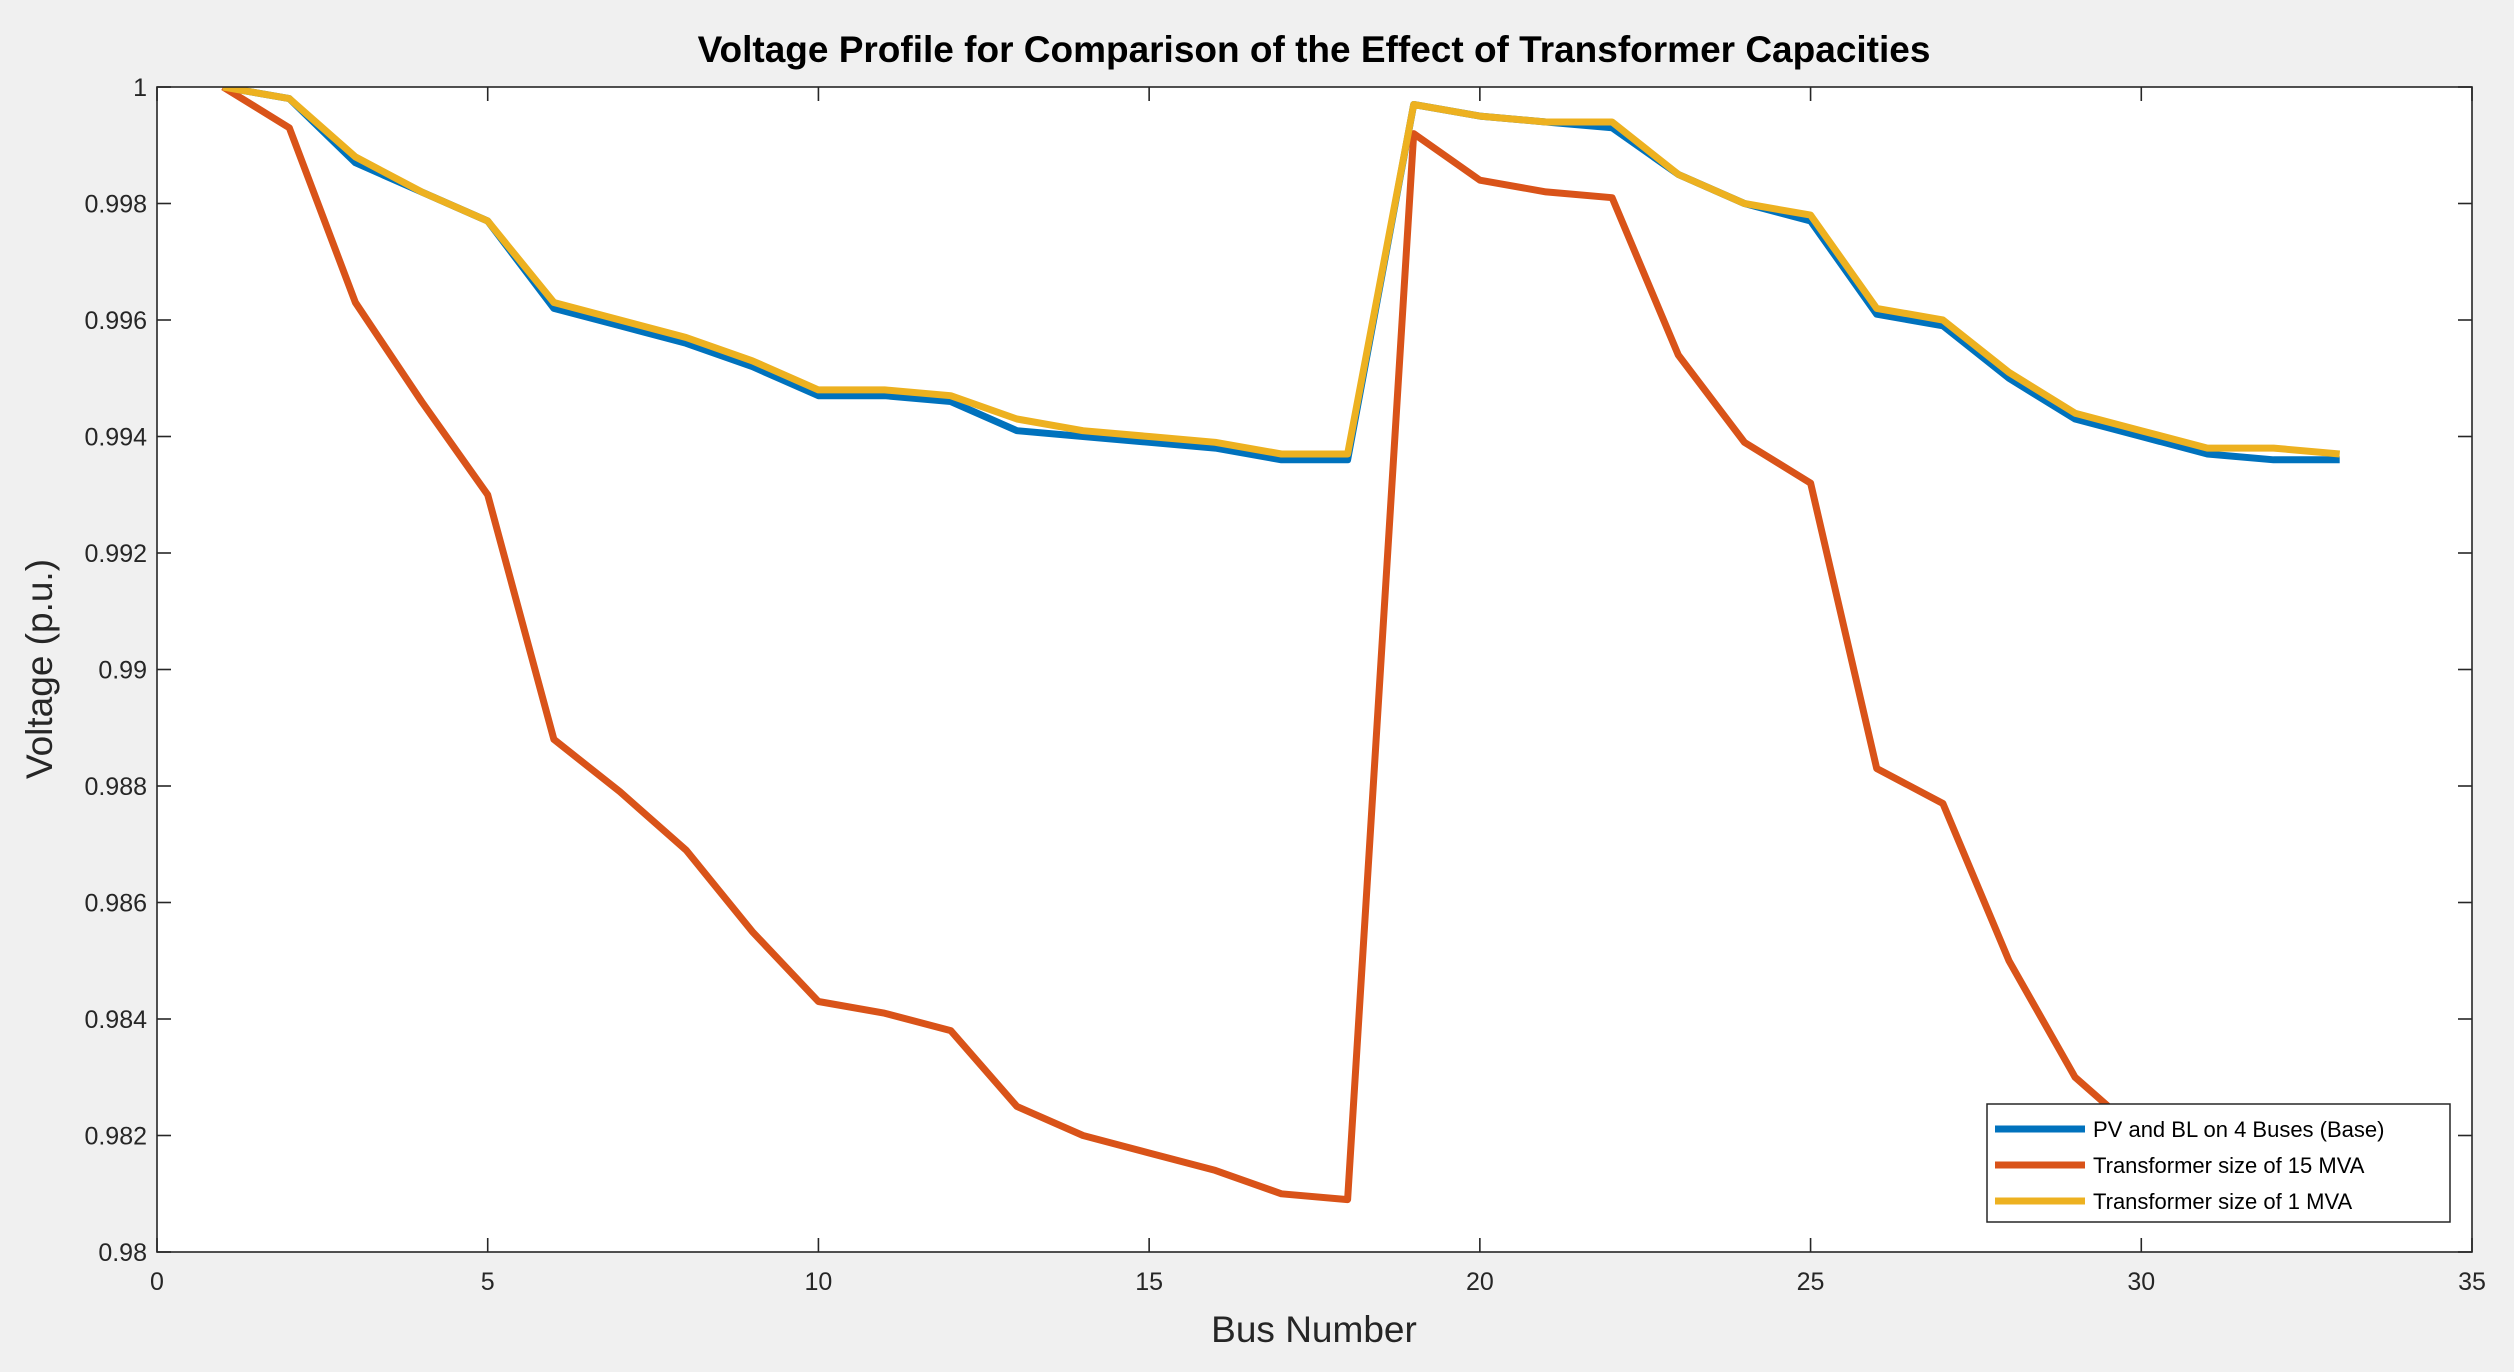 The height and width of the screenshot is (1372, 2514). I want to click on y-tick-label: 0.984, so click(115, 1020).